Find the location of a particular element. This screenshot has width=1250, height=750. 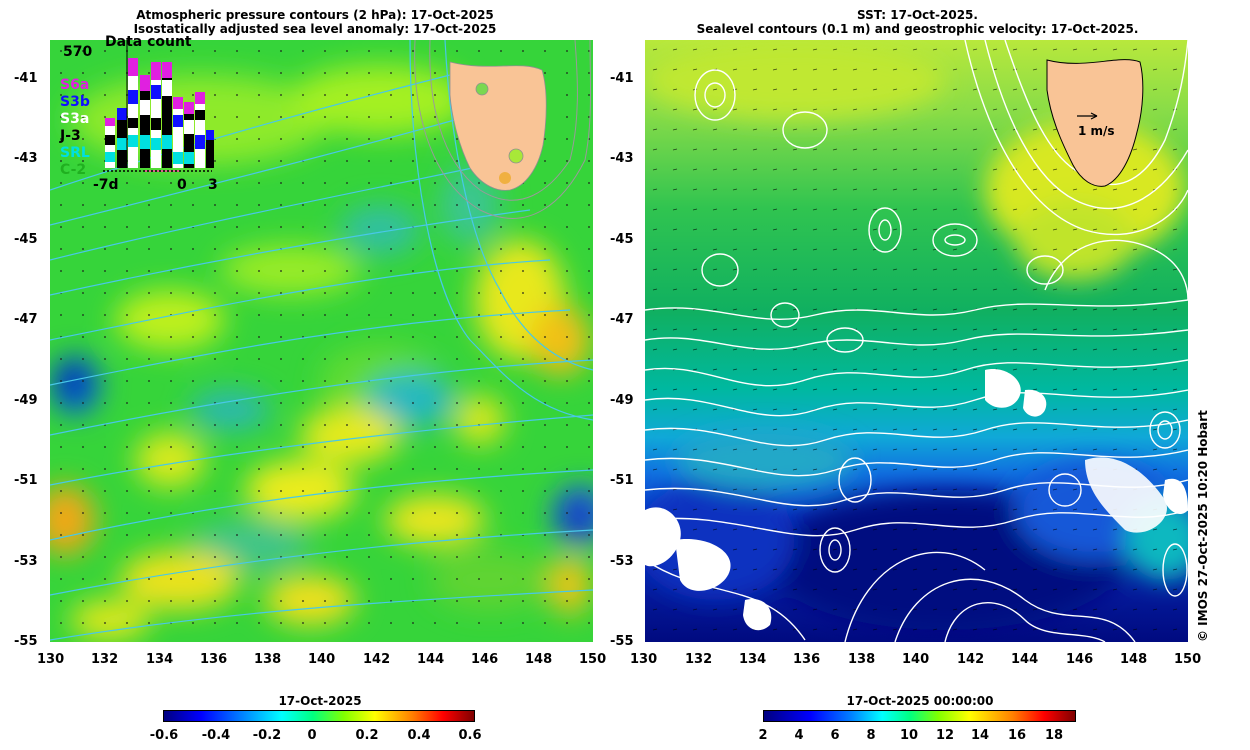

sla-colorbar-tick: 0.6 is located at coordinates (470, 735).